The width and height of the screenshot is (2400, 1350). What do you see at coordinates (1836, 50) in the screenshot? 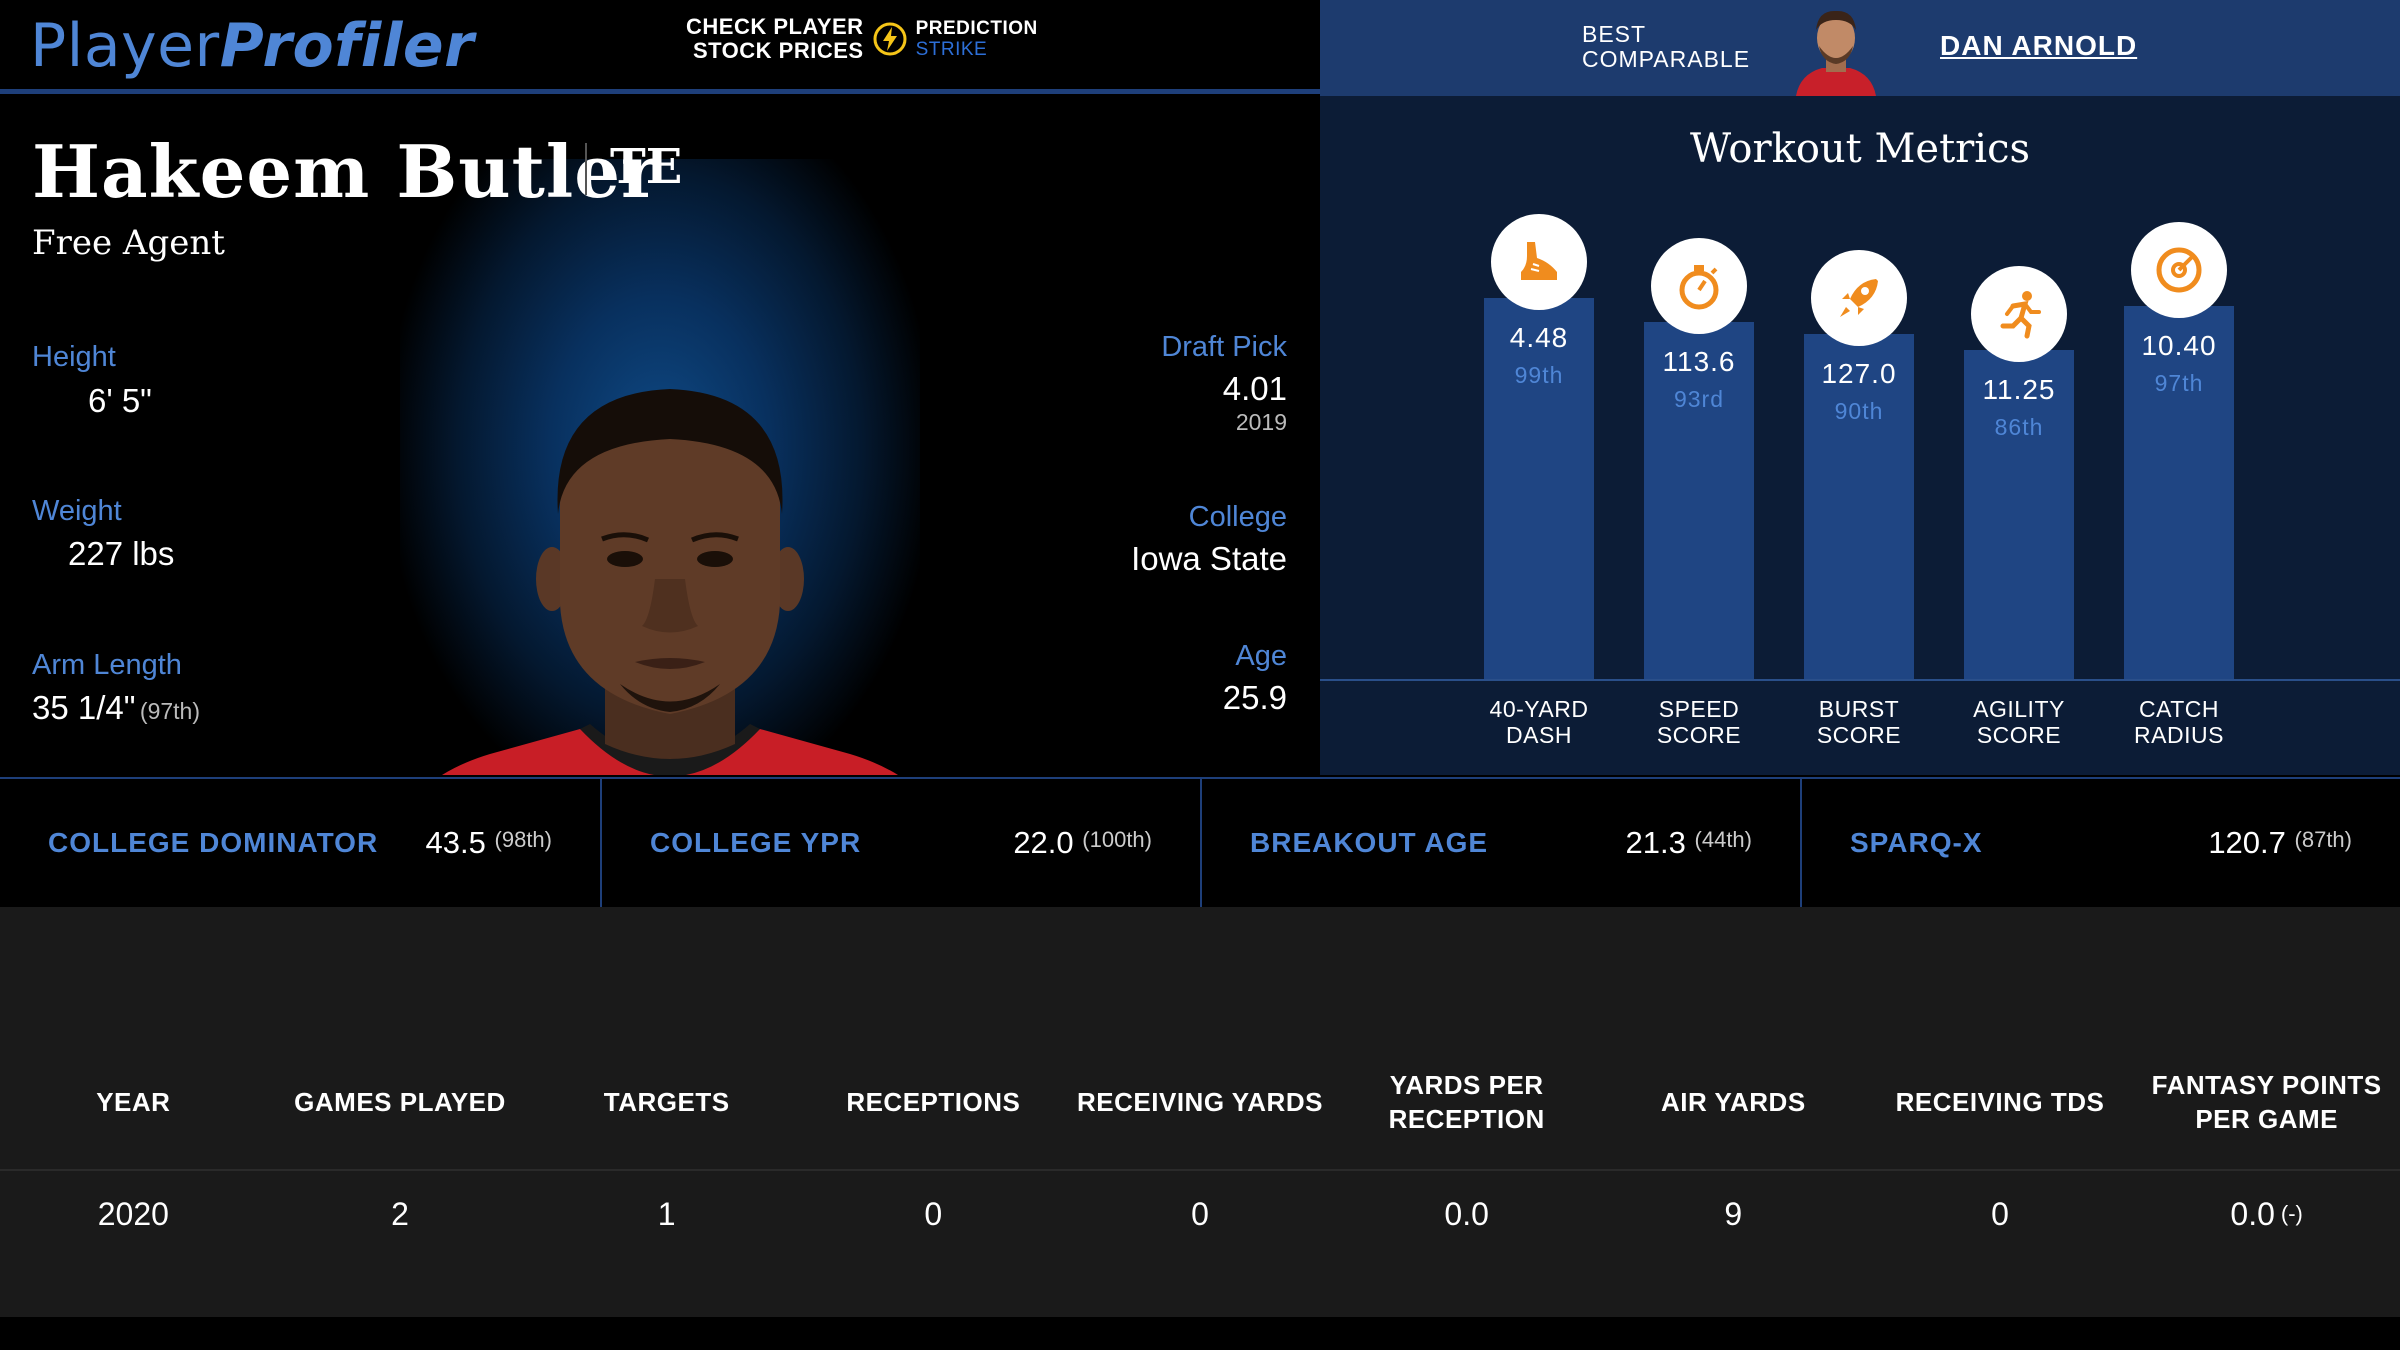
I see `comparable-player-avatar` at bounding box center [1836, 50].